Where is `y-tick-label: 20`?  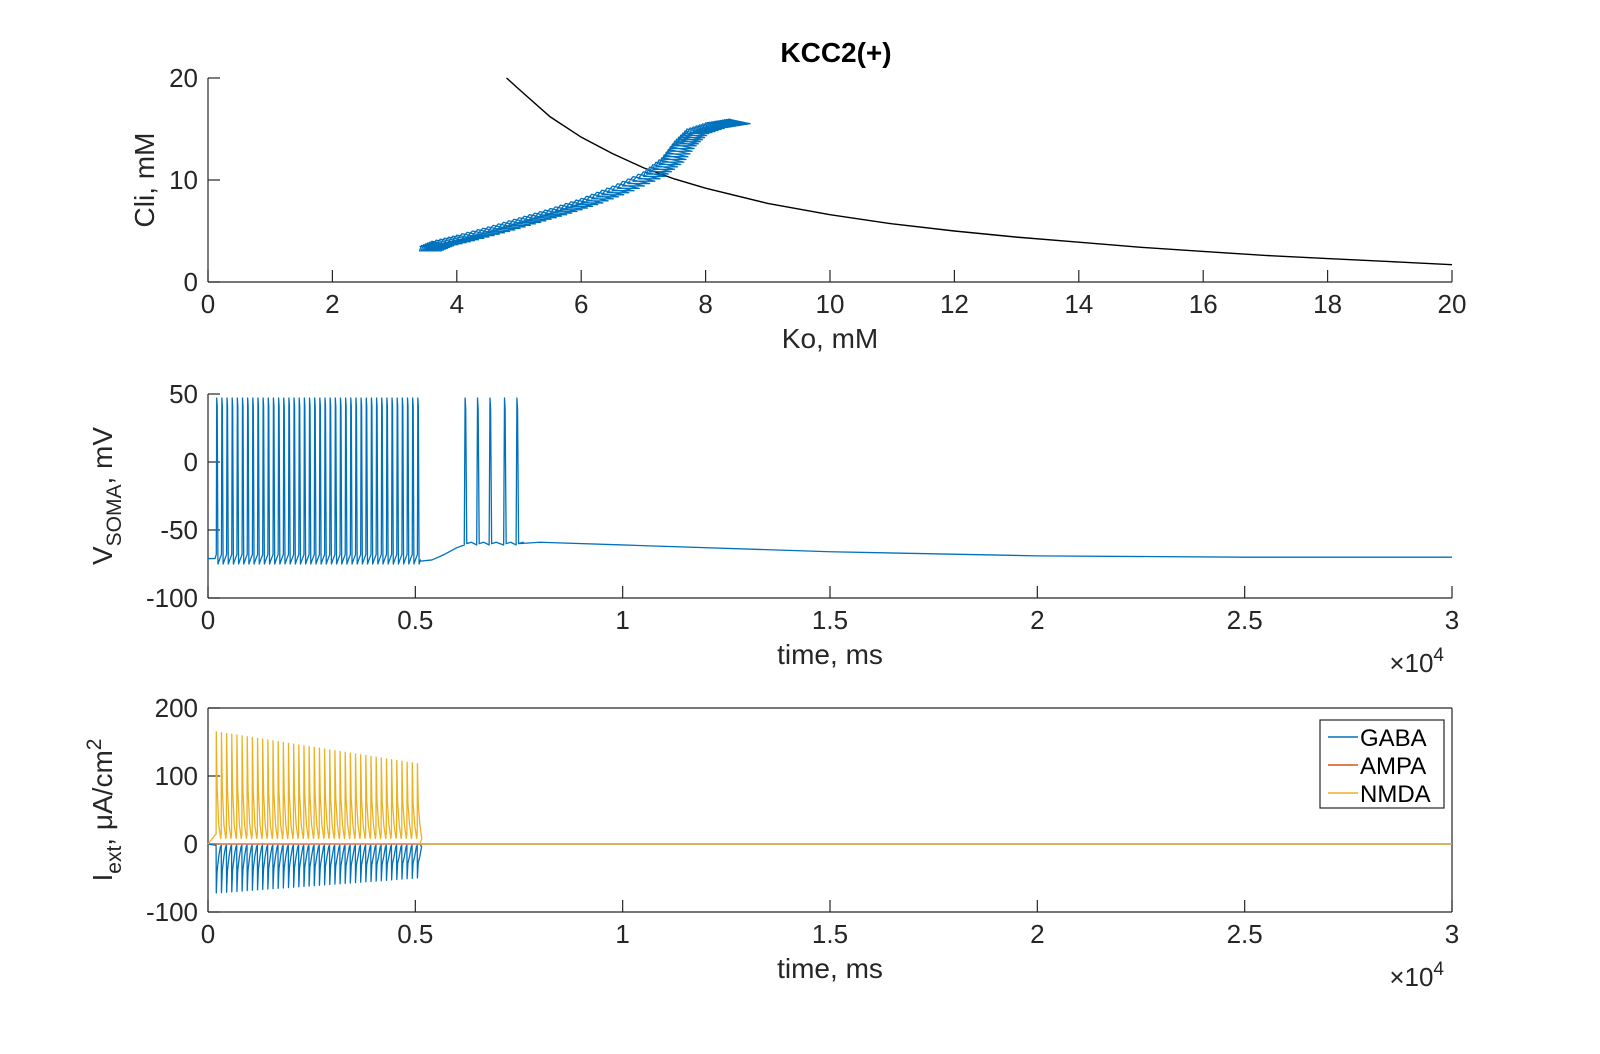 y-tick-label: 20 is located at coordinates (183, 78).